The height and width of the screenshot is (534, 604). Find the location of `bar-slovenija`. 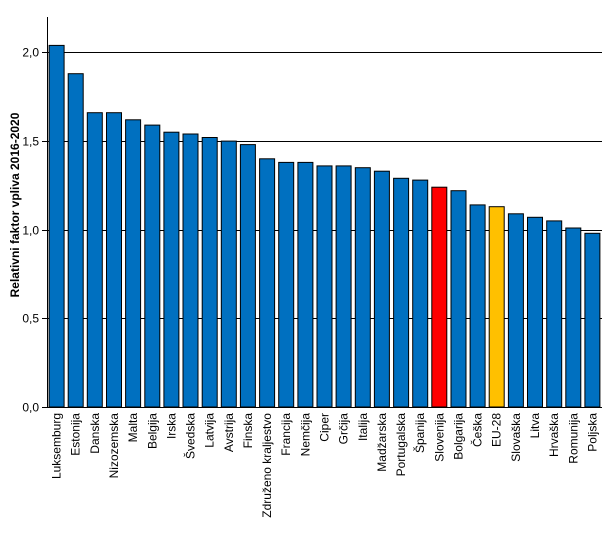

bar-slovenija is located at coordinates (439, 297).